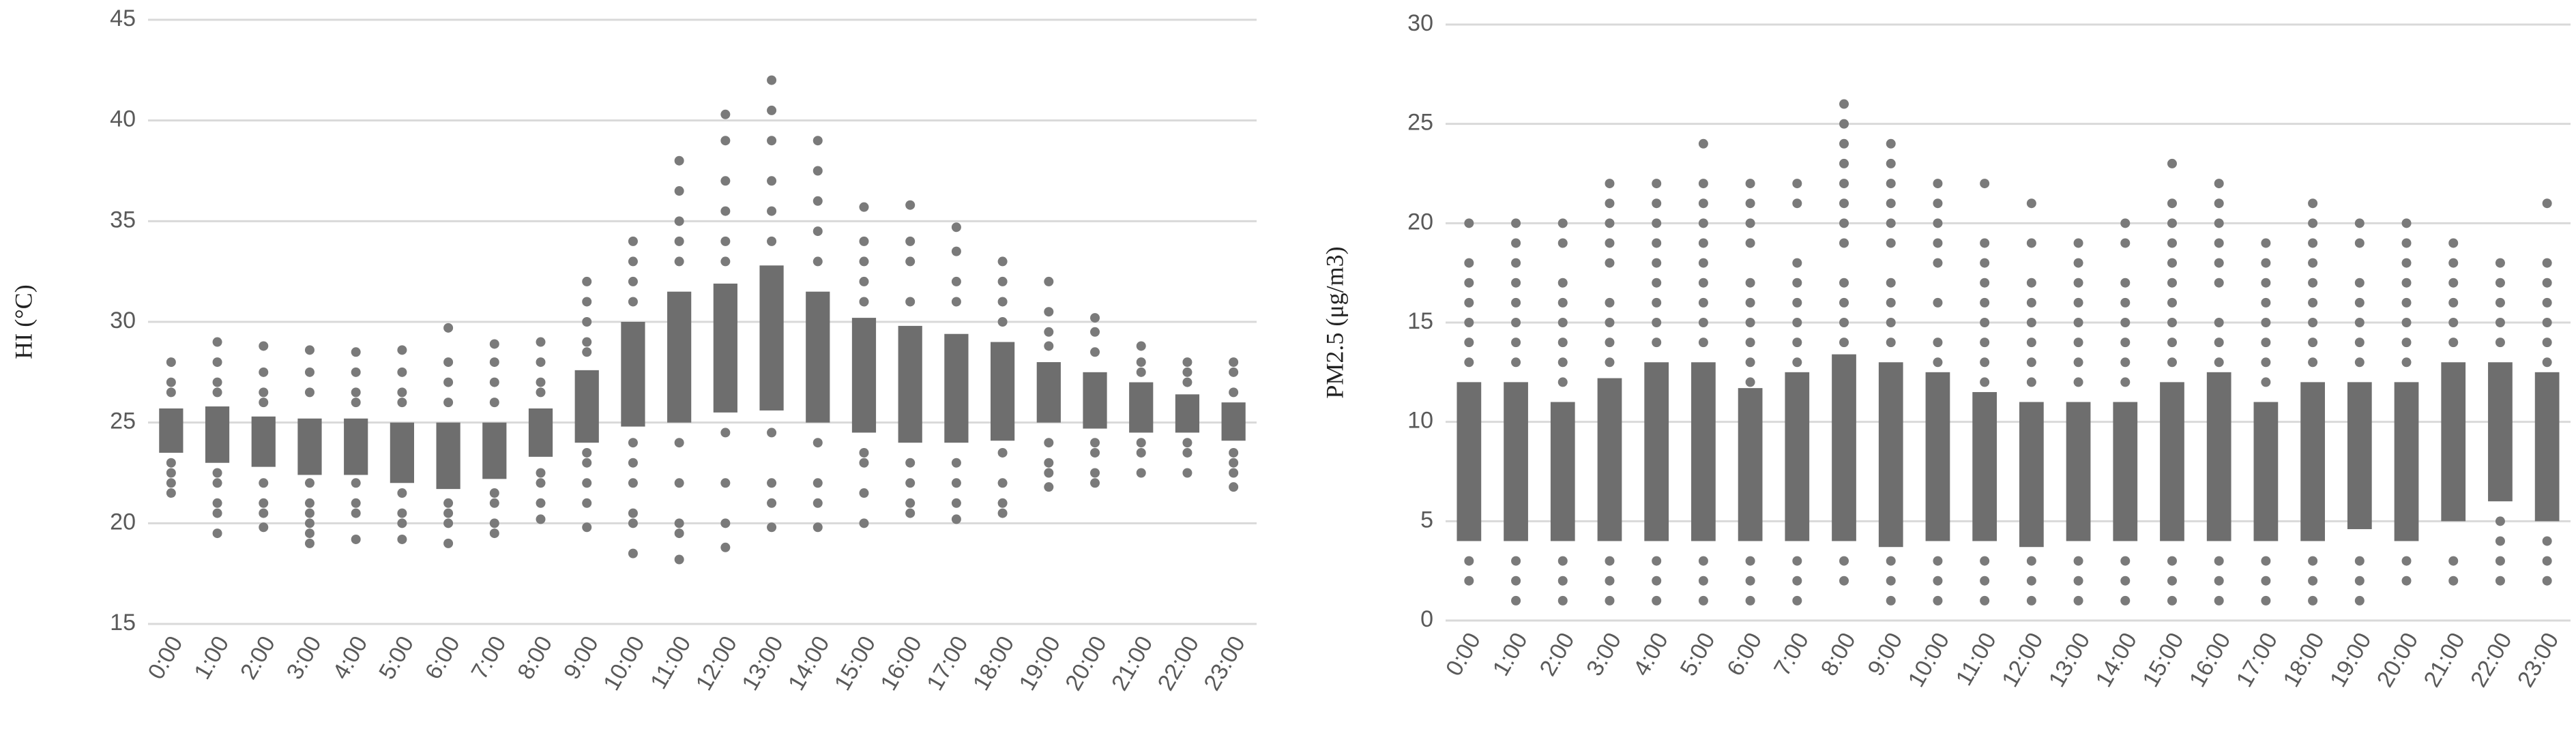 Image resolution: width=2576 pixels, height=731 pixels. What do you see at coordinates (1426, 619) in the screenshot?
I see `y-tick-label: 0` at bounding box center [1426, 619].